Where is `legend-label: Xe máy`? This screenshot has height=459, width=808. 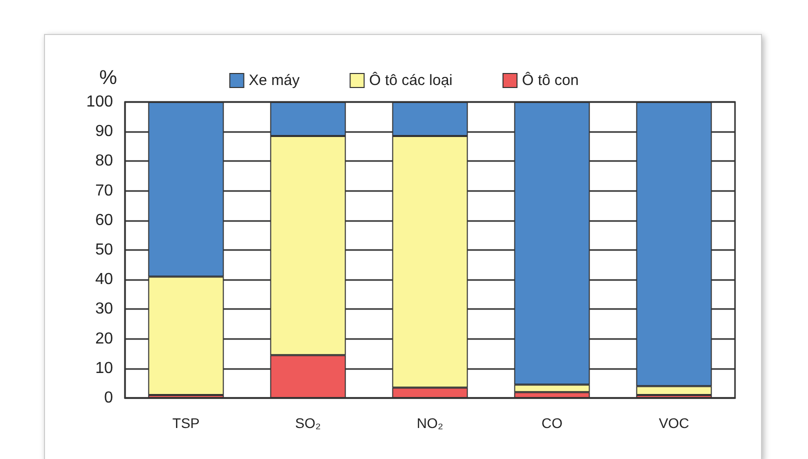
legend-label: Xe máy is located at coordinates (274, 80).